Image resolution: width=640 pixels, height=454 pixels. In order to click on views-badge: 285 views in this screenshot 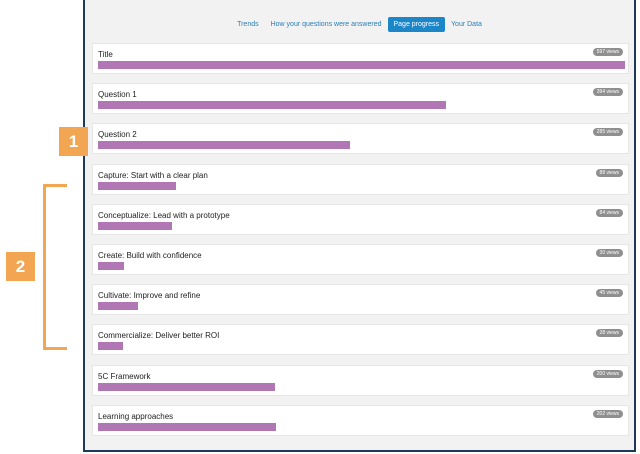, I will do `click(607, 132)`.